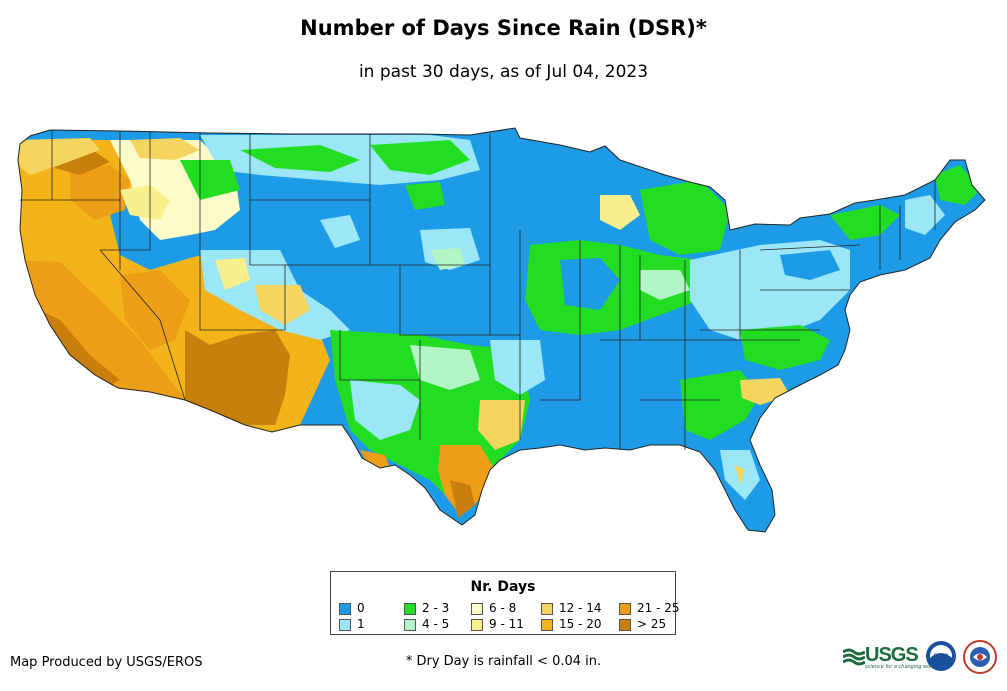 The image size is (1007, 691). Describe the element at coordinates (892, 655) in the screenshot. I see `usgs-logo-text: USGS` at that location.